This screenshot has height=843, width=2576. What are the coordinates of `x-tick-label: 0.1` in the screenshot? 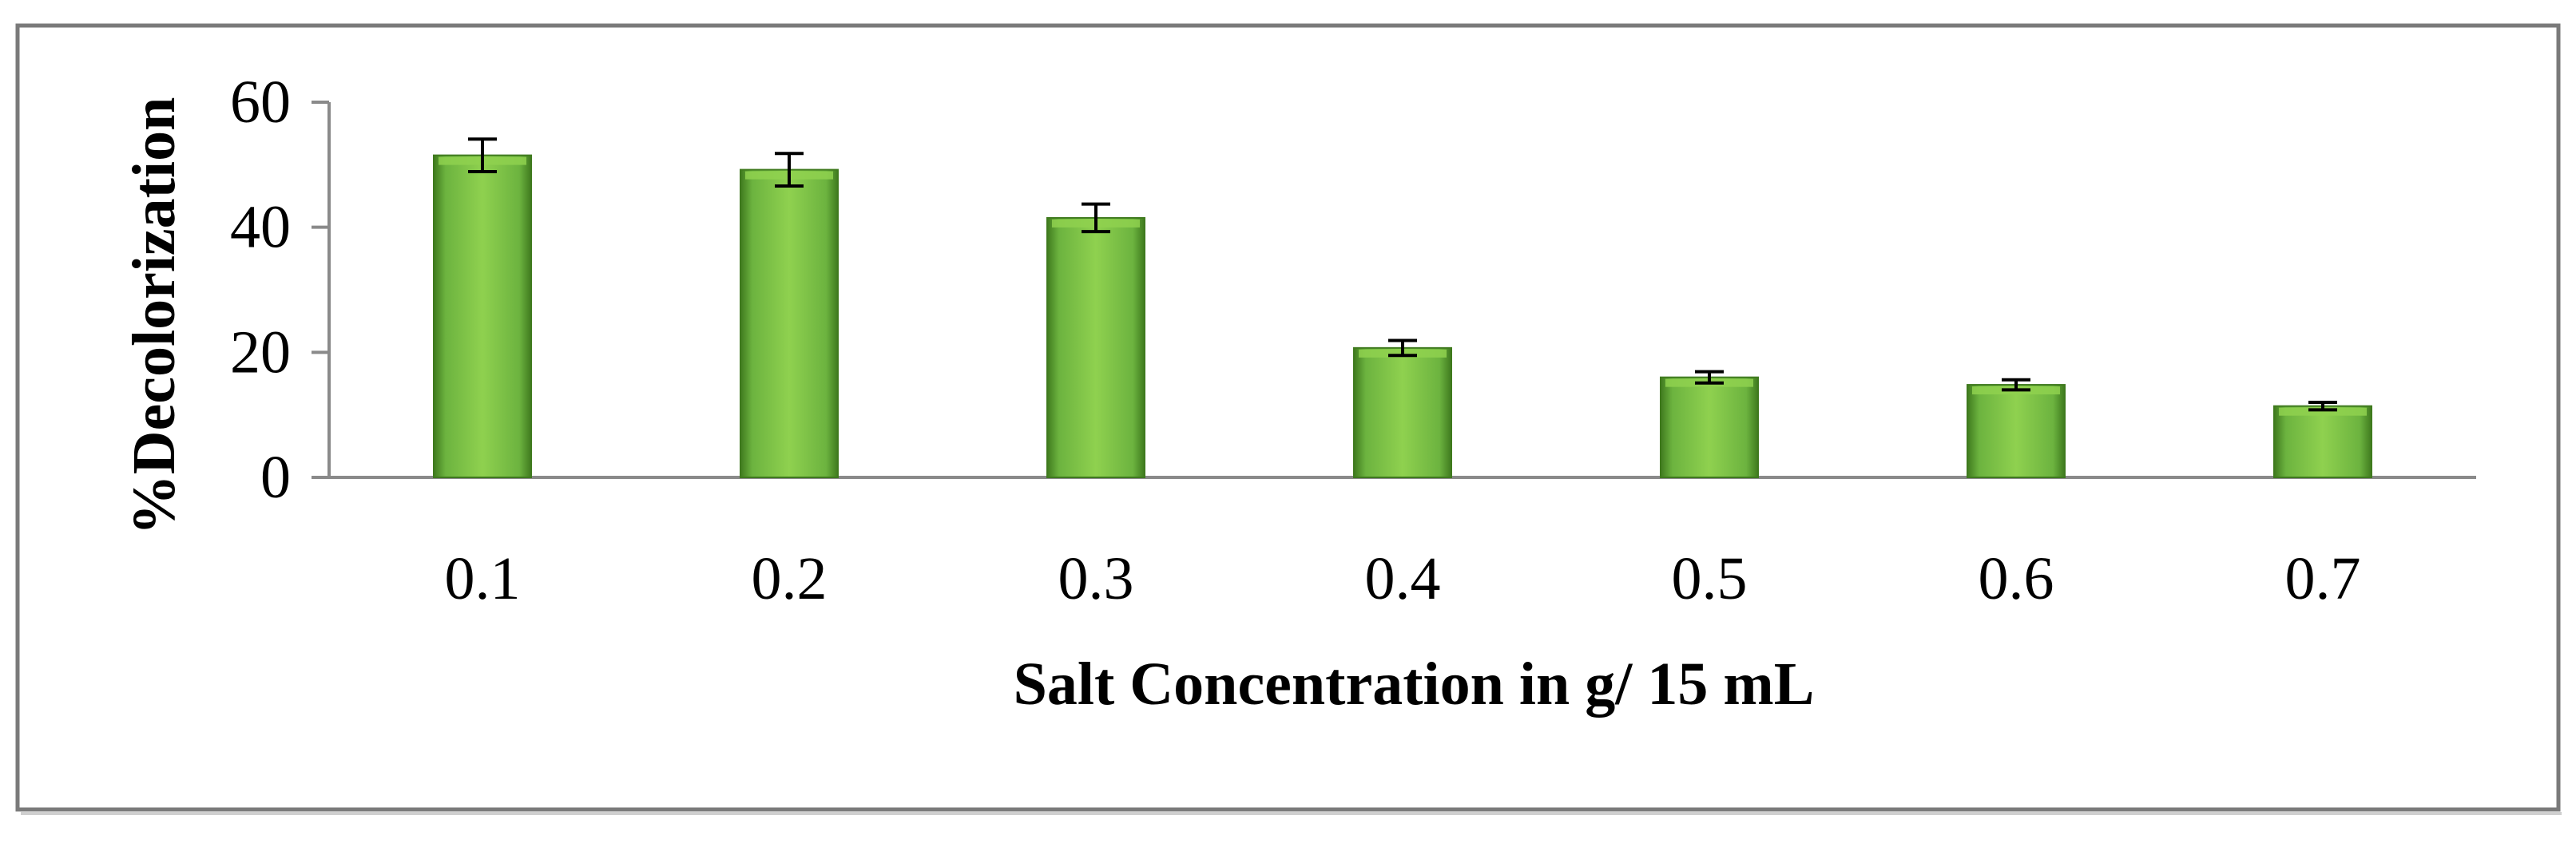 It's located at (483, 578).